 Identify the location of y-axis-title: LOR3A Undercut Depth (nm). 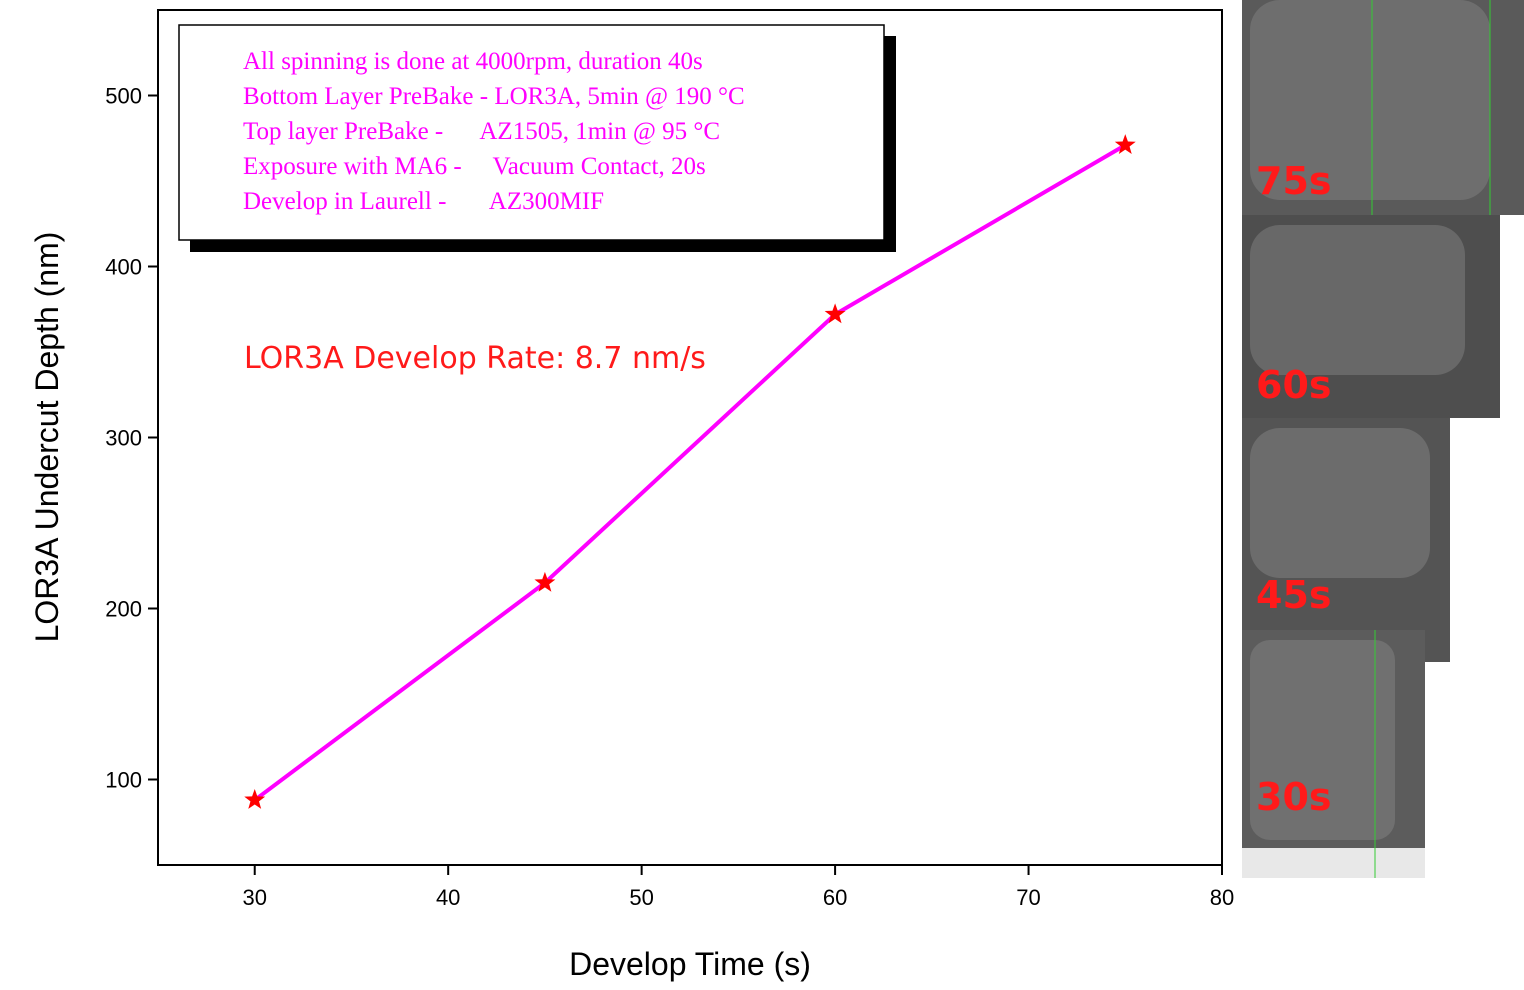
(47, 437).